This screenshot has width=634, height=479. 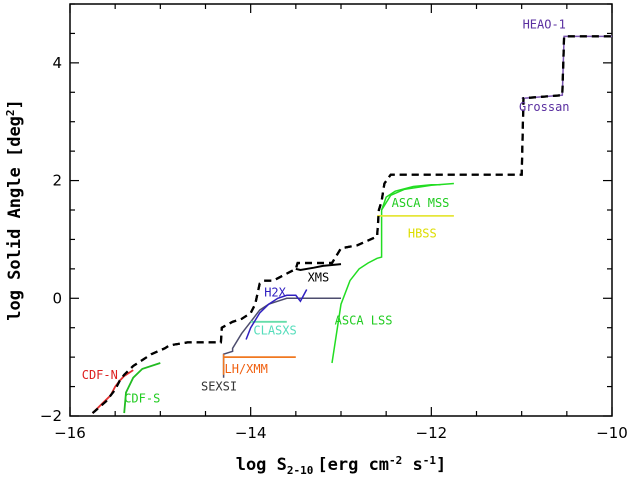 I want to click on y-tick-label: 2, so click(x=57, y=181).